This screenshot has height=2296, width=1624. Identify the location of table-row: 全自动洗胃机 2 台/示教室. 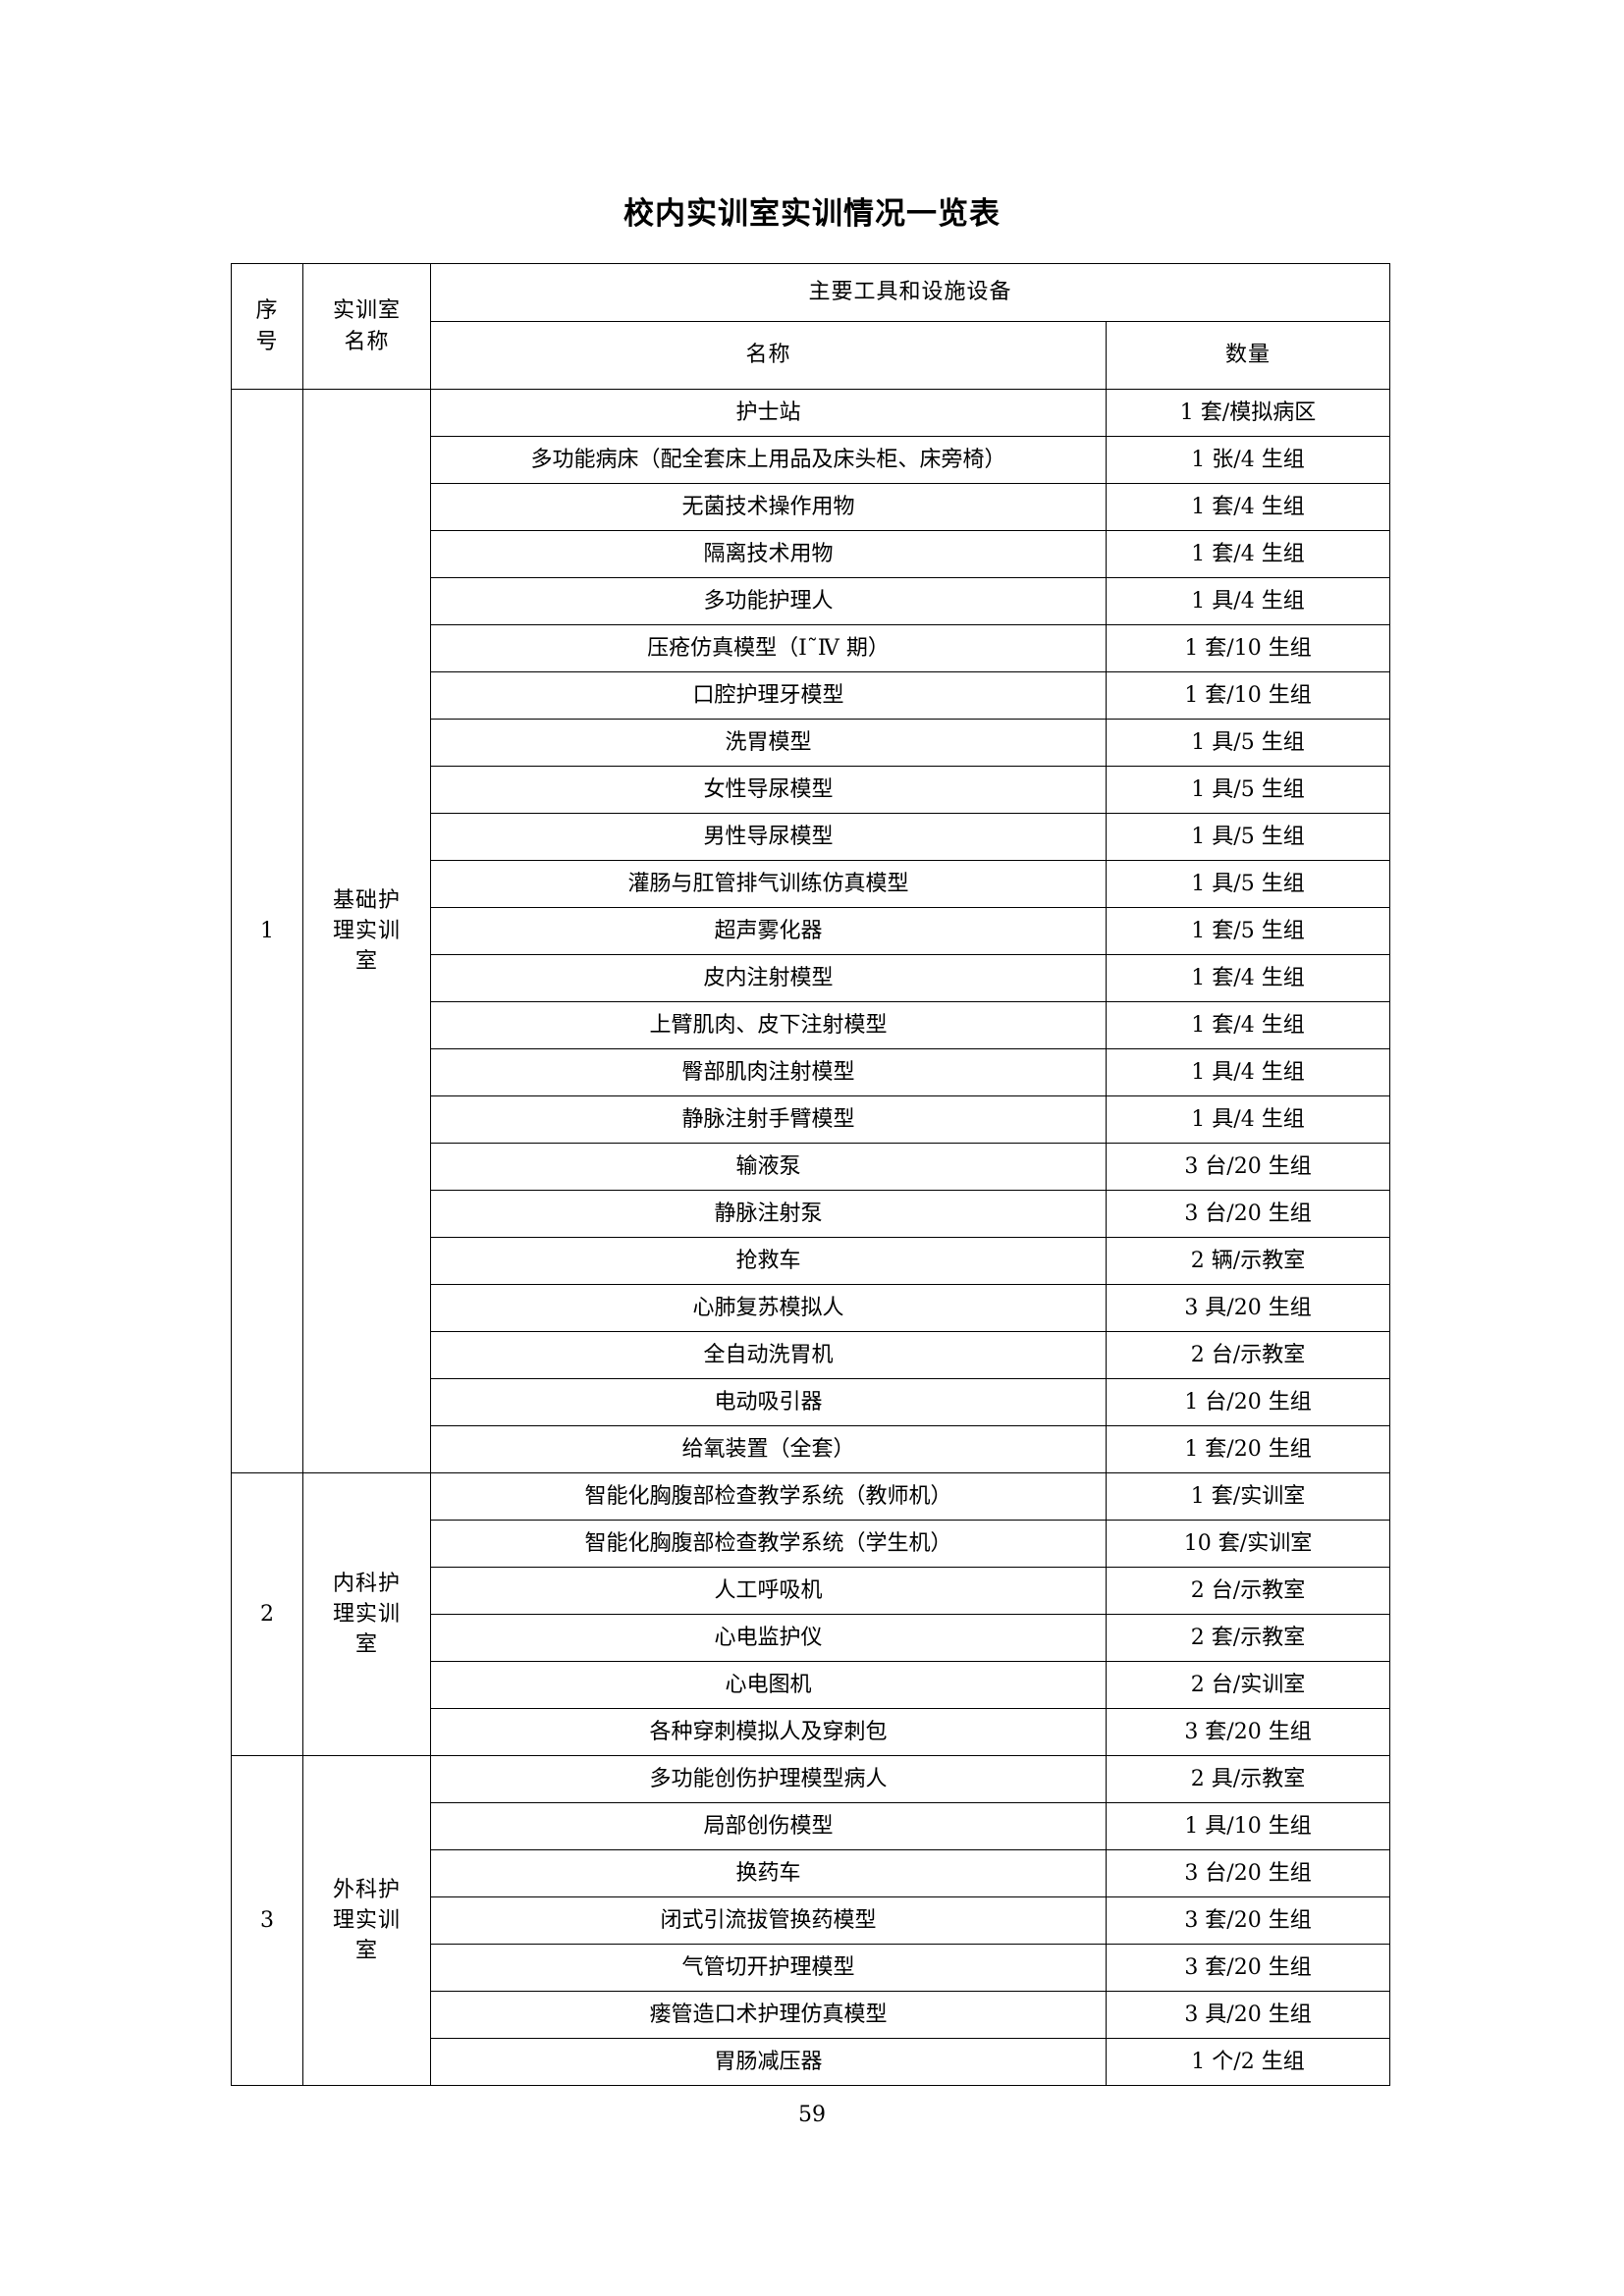
(811, 1355).